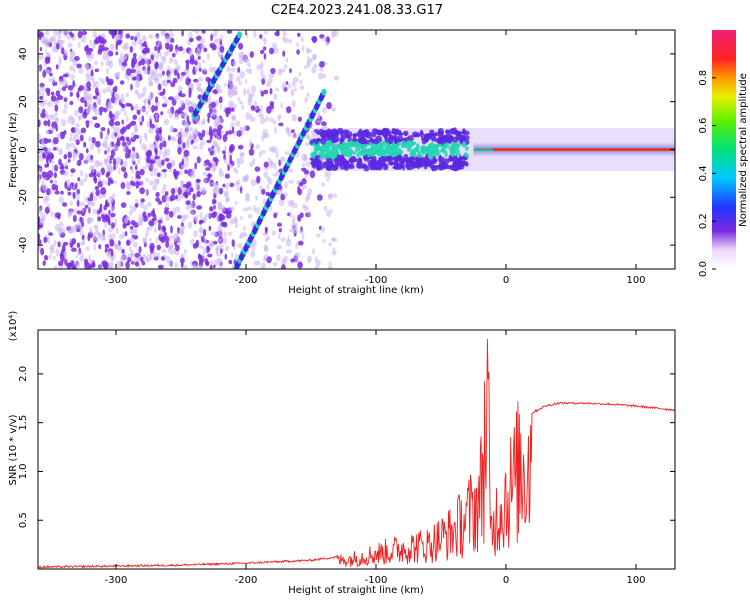  Describe the element at coordinates (324, 92) in the screenshot. I see `spectrogram-streak-blob` at that location.